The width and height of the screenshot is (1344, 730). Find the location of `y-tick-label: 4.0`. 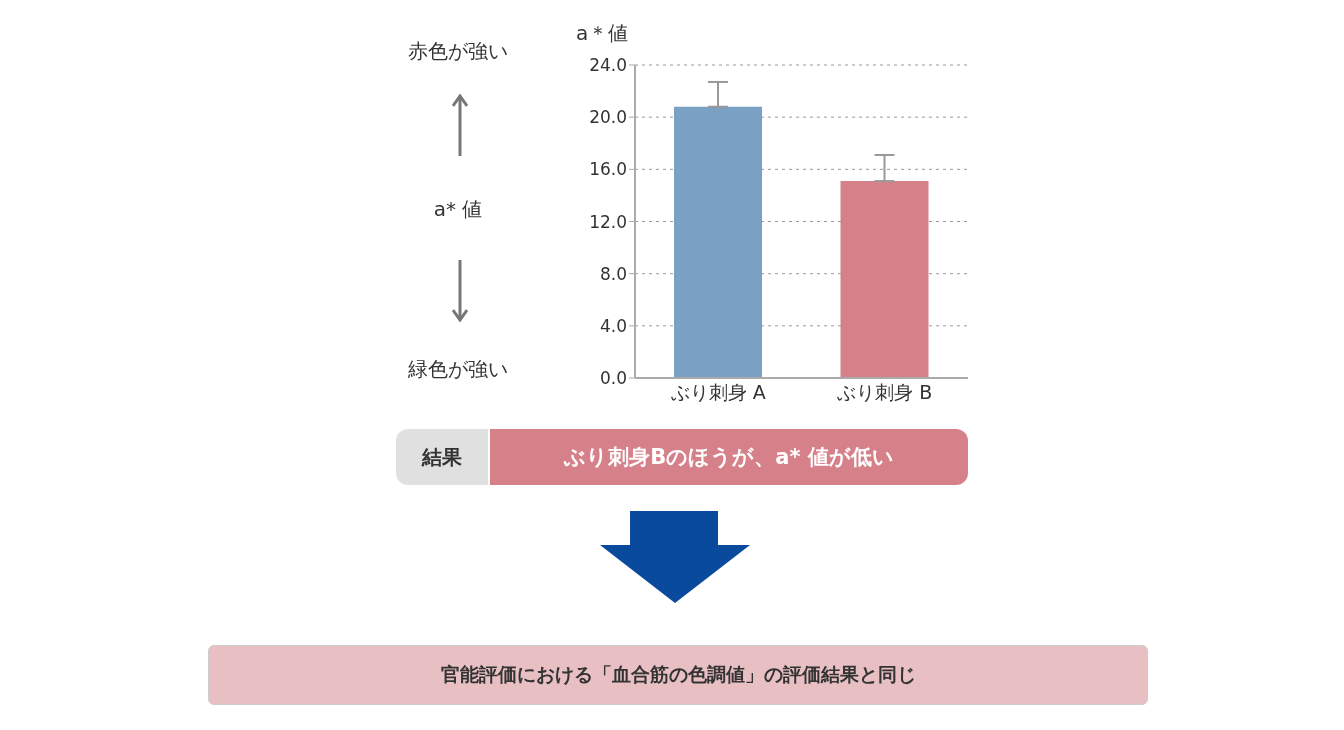

y-tick-label: 4.0 is located at coordinates (613, 325).